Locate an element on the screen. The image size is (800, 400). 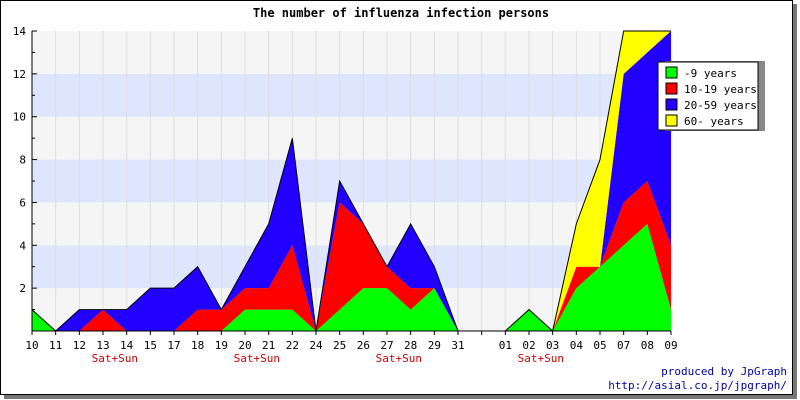
x-tick-label: 20 is located at coordinates (244, 345).